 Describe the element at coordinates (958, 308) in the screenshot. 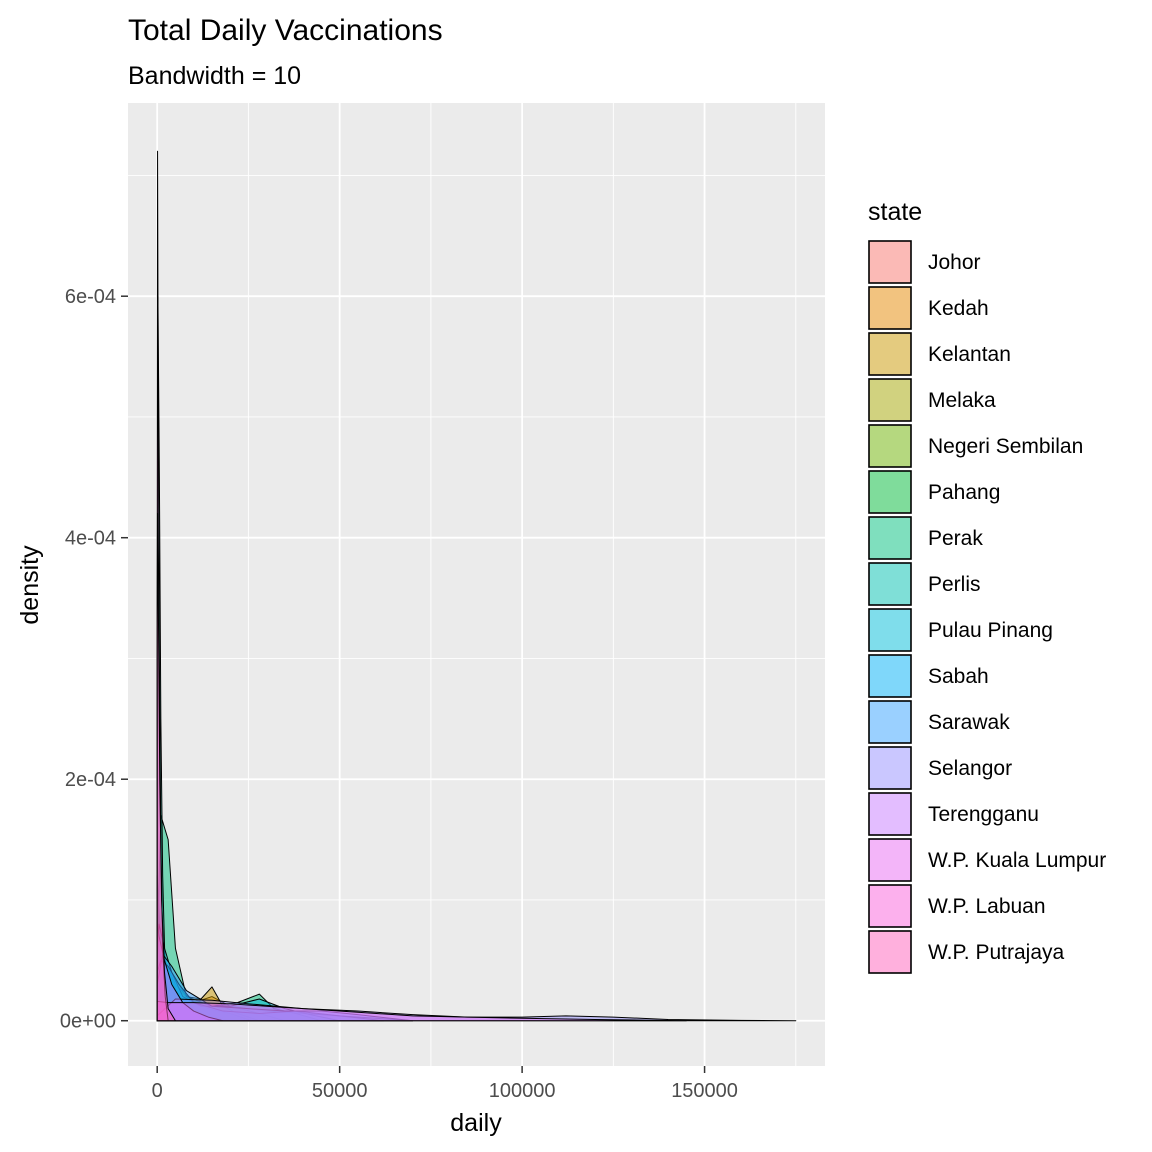

I see `legend-label: Kedah` at that location.